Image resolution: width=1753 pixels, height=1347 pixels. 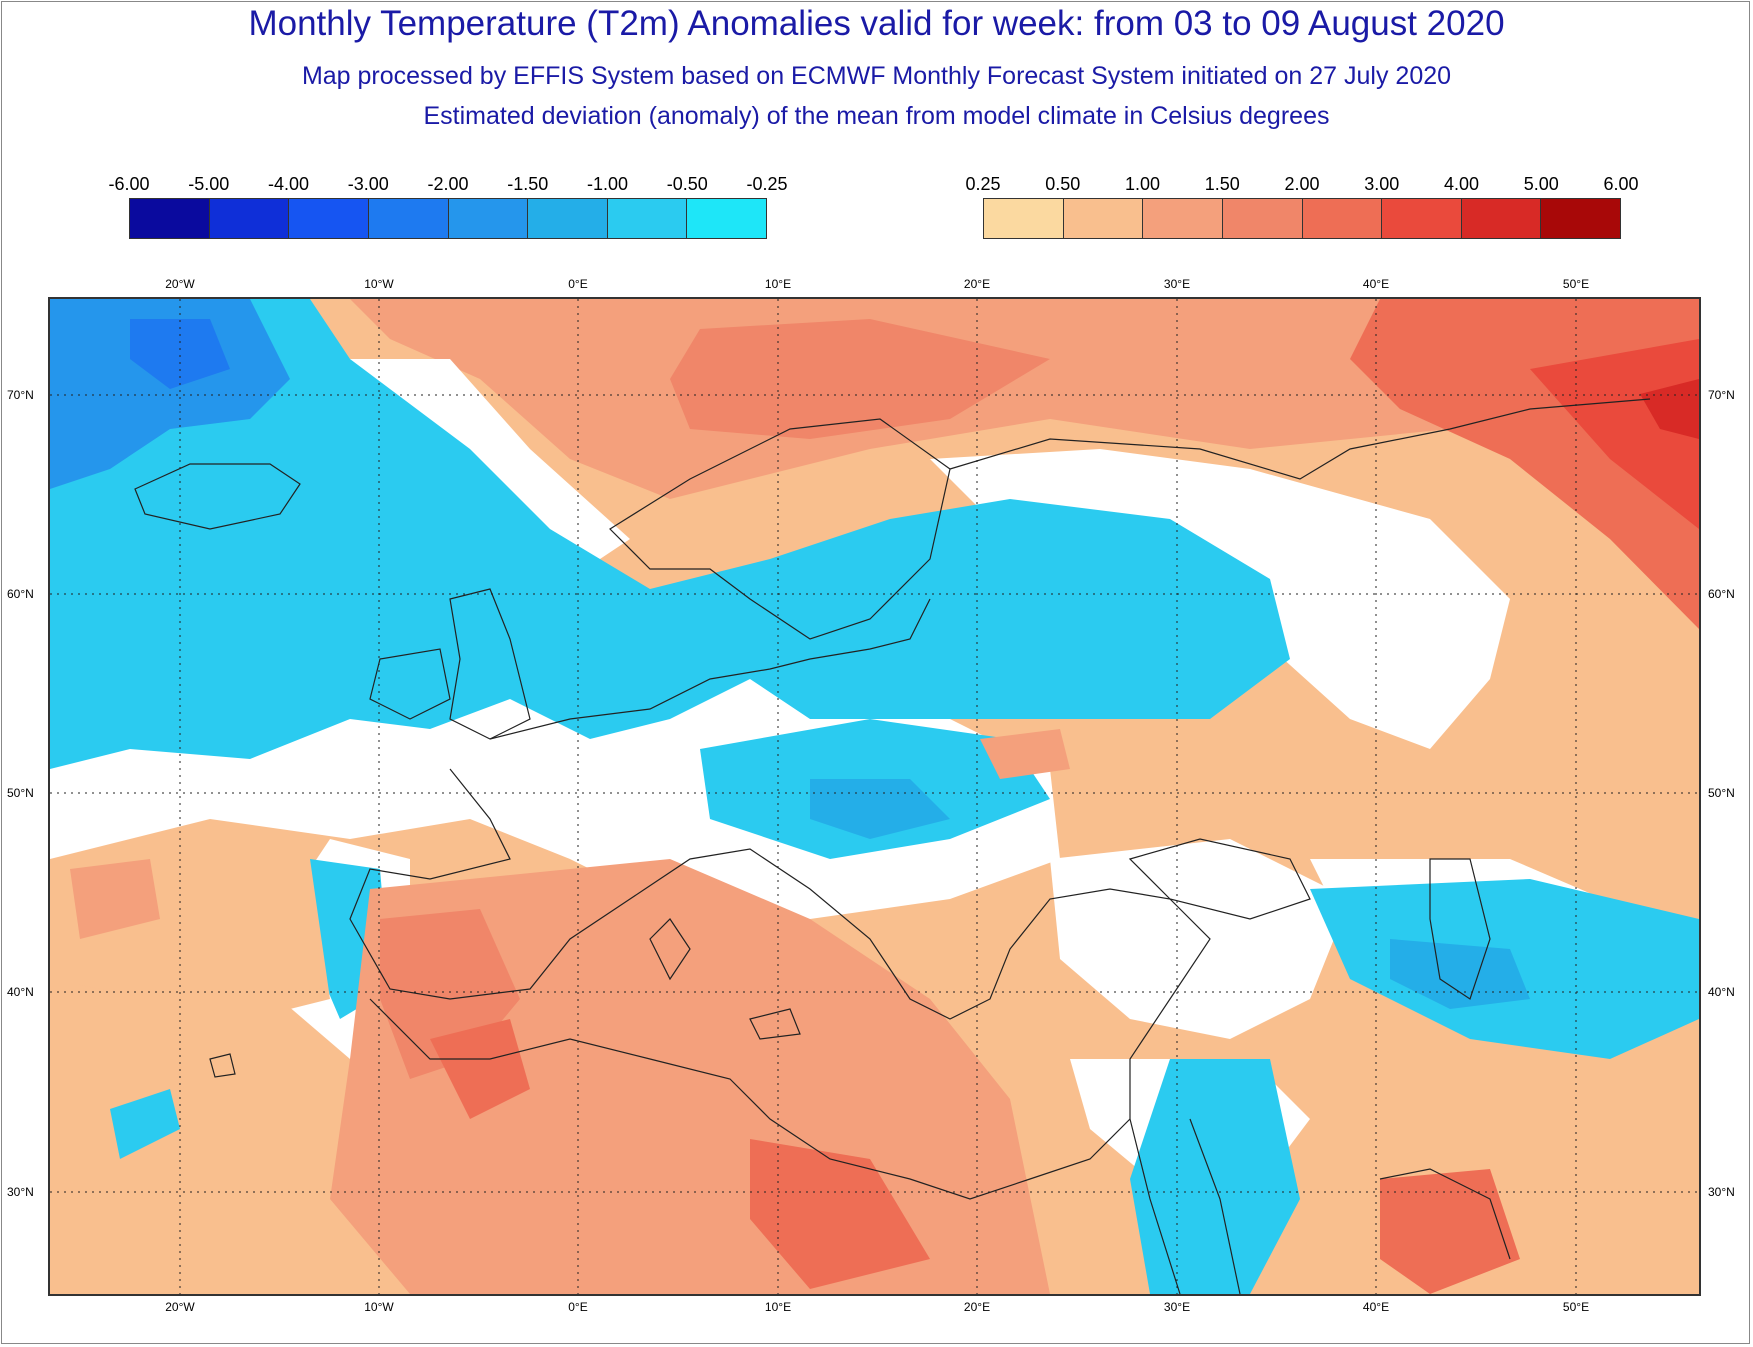 What do you see at coordinates (767, 184) in the screenshot?
I see `legend-tick-neg-8: -0.25` at bounding box center [767, 184].